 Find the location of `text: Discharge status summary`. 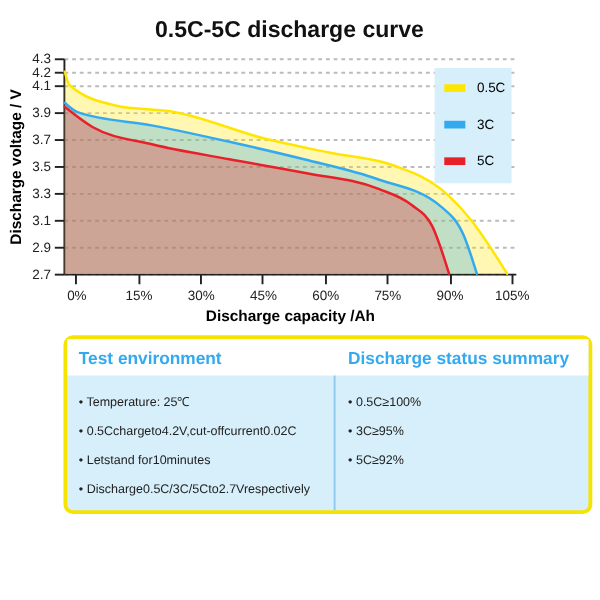

text: Discharge status summary is located at coordinates (459, 358).